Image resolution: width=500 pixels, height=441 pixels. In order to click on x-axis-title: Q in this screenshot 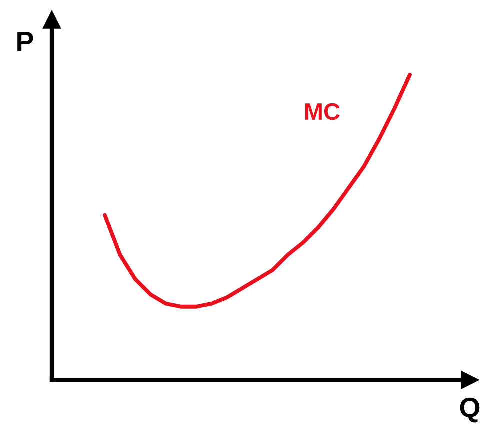, I will do `click(470, 410)`.